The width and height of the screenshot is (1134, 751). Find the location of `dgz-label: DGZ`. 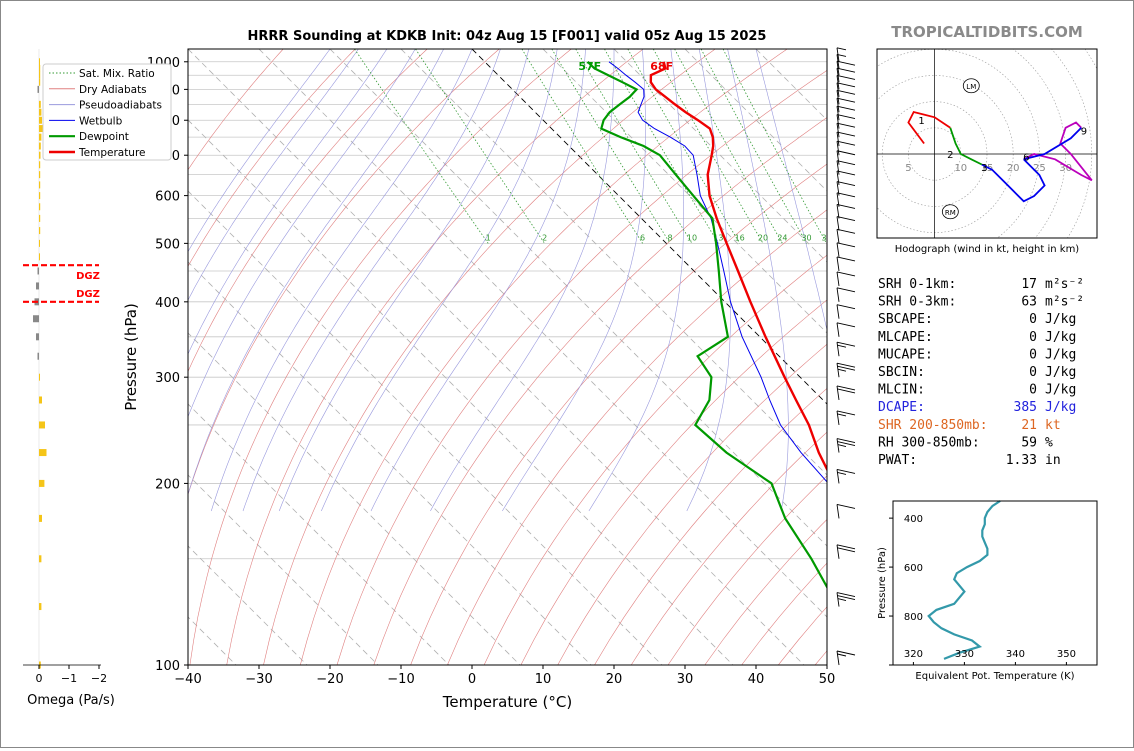

dgz-label: DGZ is located at coordinates (88, 276).